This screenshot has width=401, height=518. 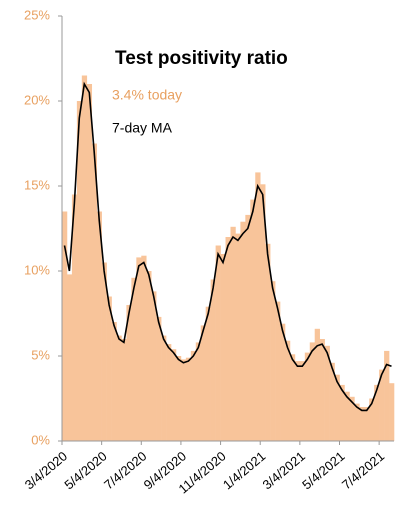 I want to click on y-tick-label: 15%, so click(x=37, y=184).